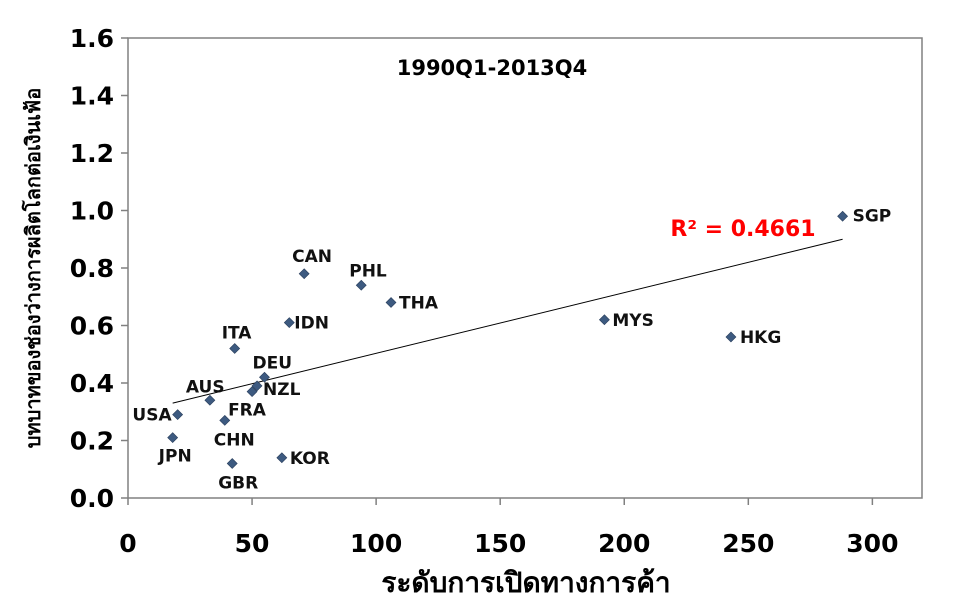 The height and width of the screenshot is (613, 960). I want to click on data-point-usa, so click(178, 415).